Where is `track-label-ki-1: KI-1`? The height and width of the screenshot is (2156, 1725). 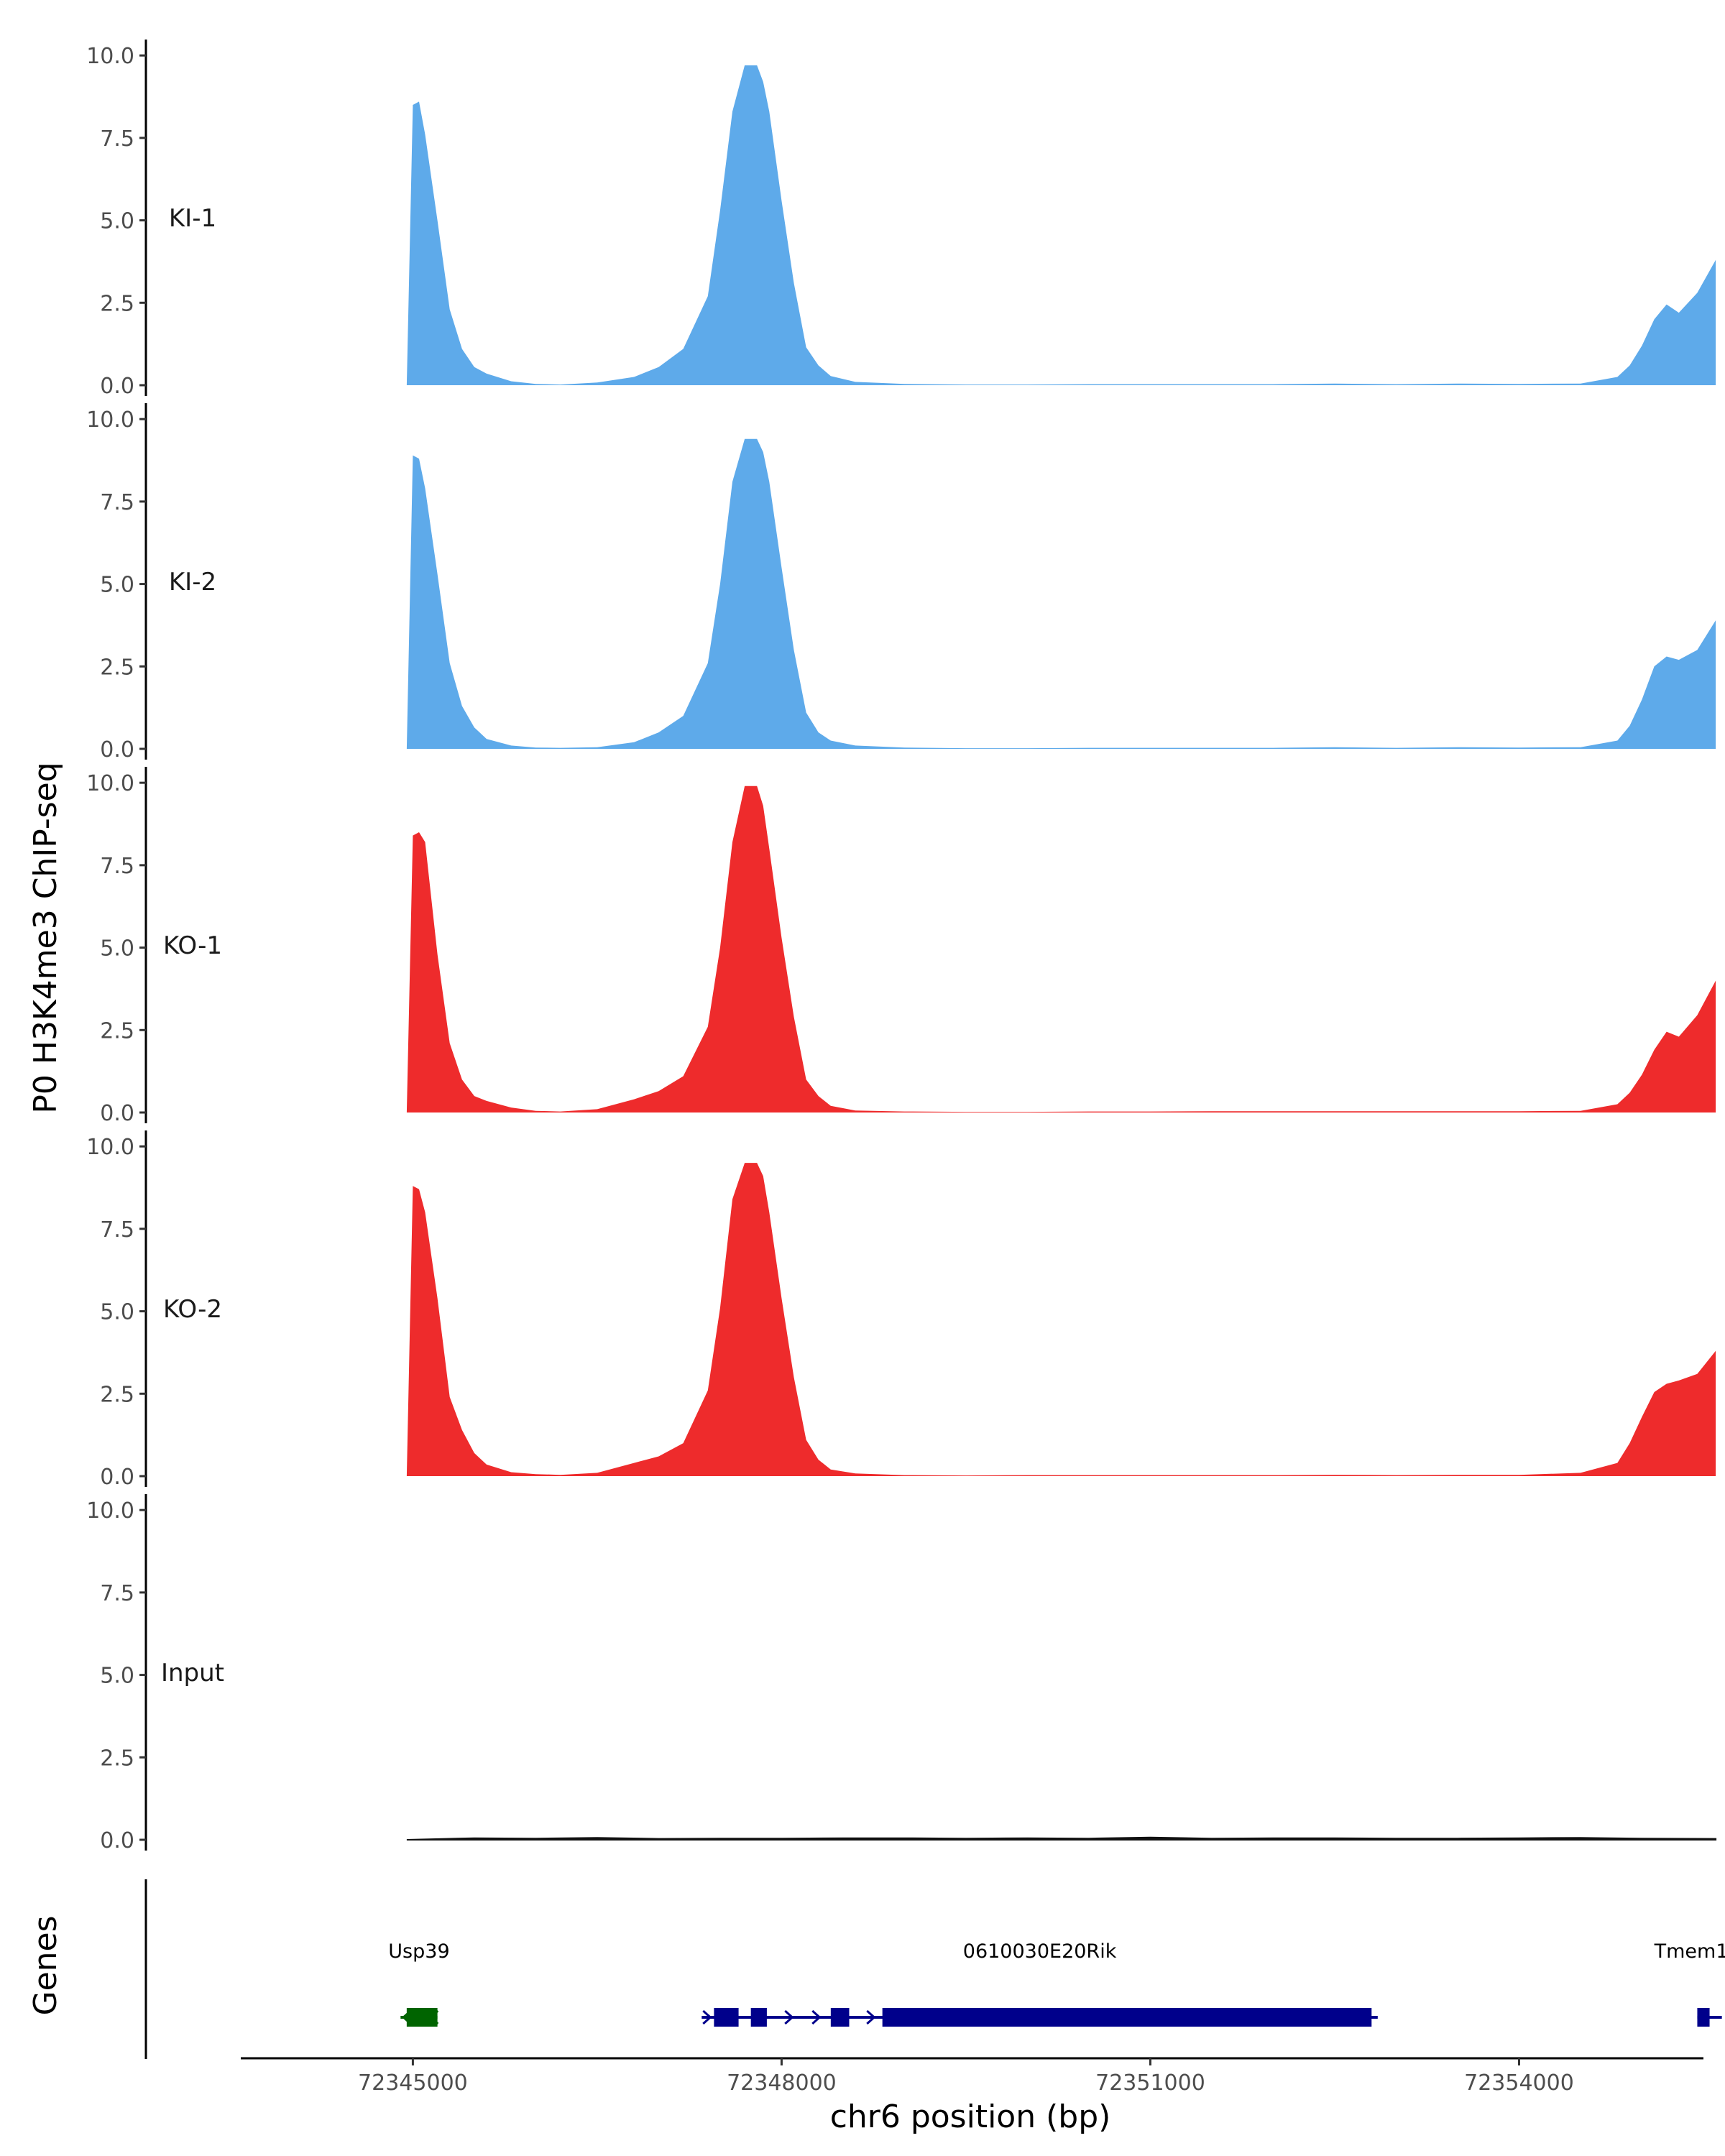 track-label-ki-1: KI-1 is located at coordinates (192, 219).